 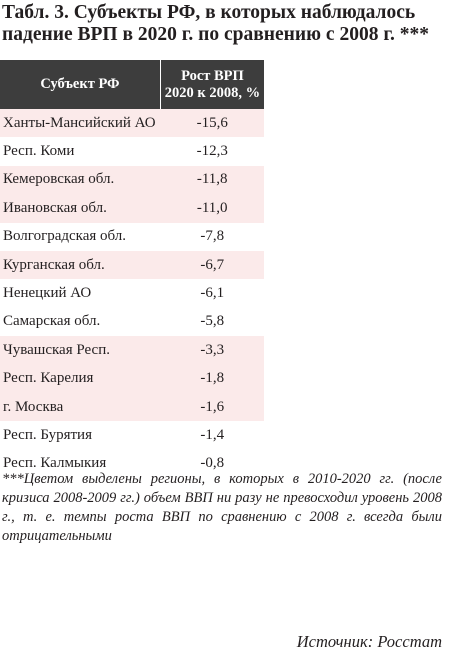 I want to click on cell-subject: Кемеровская обл., so click(x=80, y=180).